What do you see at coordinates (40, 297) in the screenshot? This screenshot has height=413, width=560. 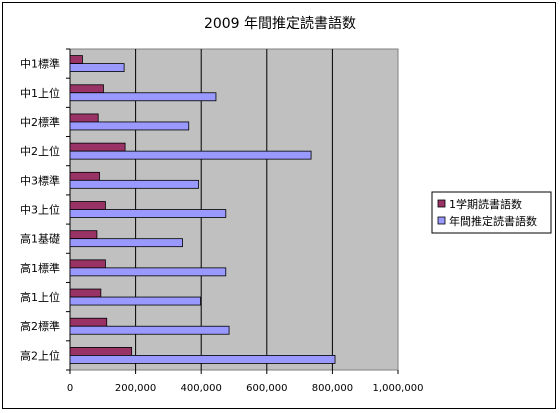 I see `y-tick-label: 高1上位` at bounding box center [40, 297].